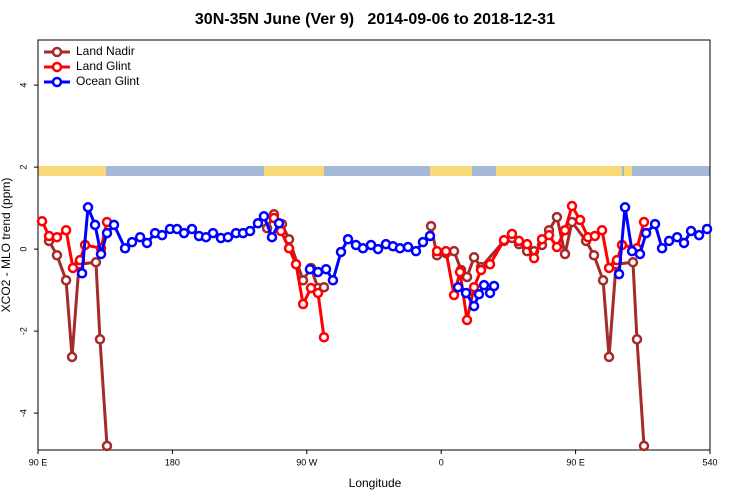  Describe the element at coordinates (23, 413) in the screenshot. I see `y-tick-label: -4` at that location.